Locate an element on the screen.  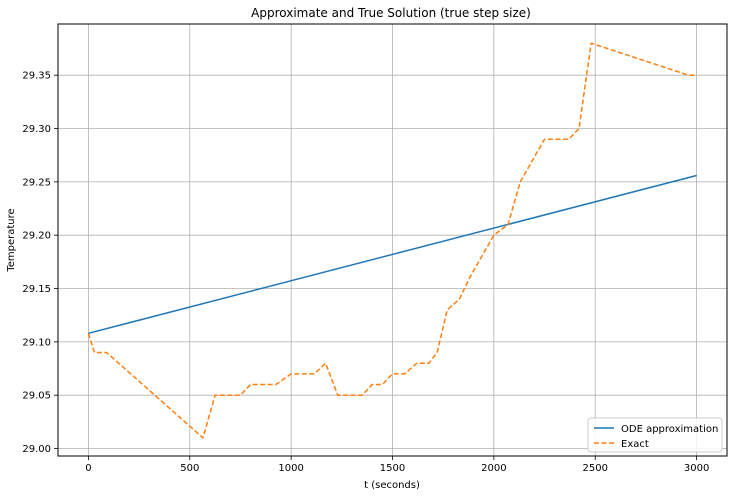
x-axis-title: t (seconds) is located at coordinates (392, 485).